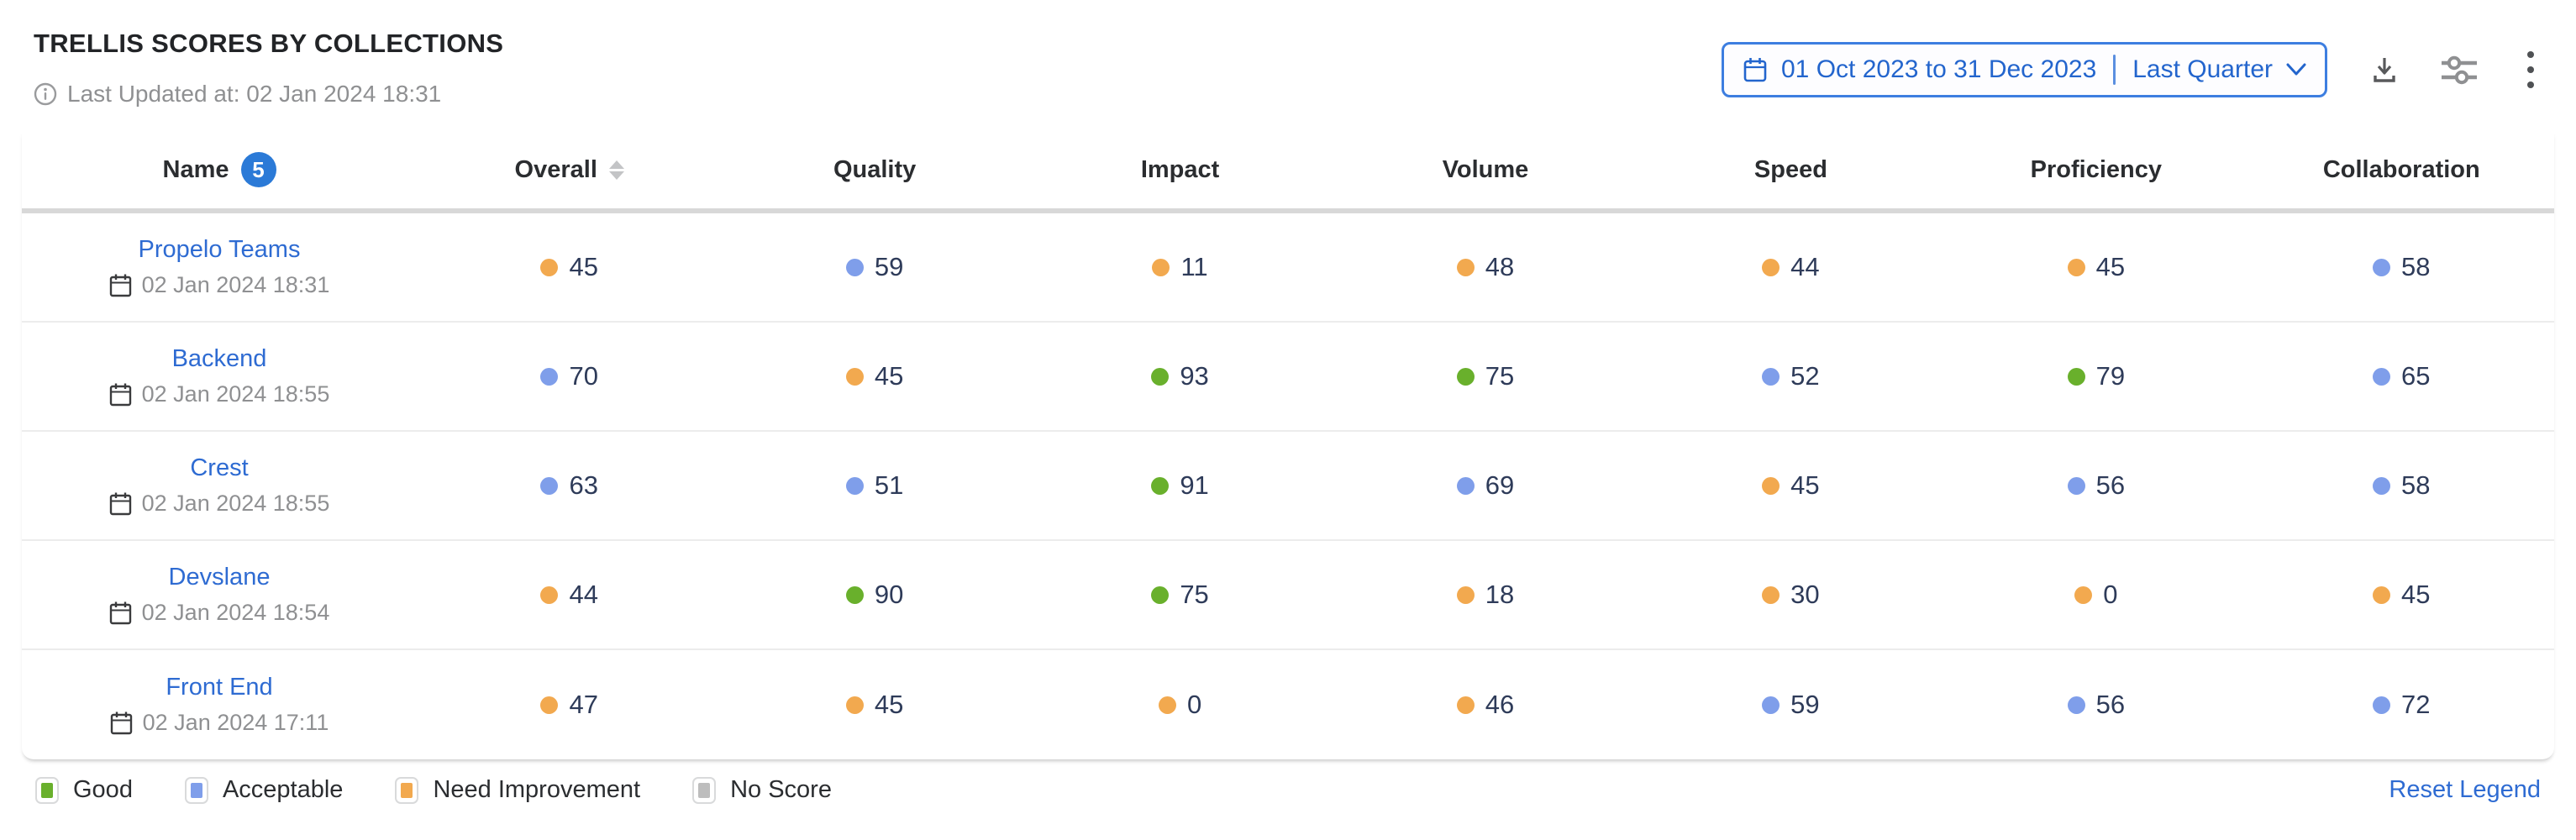 This screenshot has width=2576, height=840. I want to click on caret-down-icon, so click(616, 175).